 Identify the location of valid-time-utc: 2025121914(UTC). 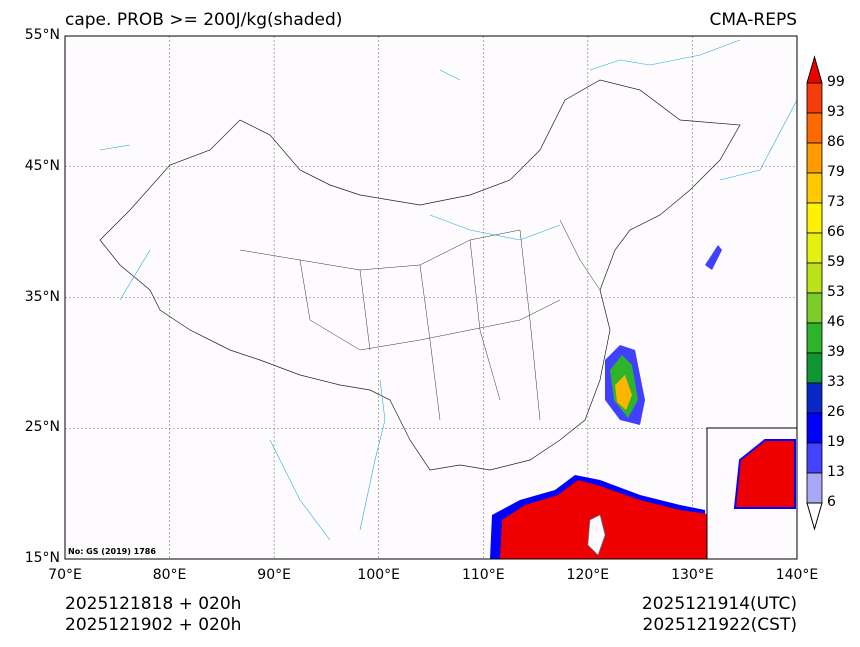
(719, 604).